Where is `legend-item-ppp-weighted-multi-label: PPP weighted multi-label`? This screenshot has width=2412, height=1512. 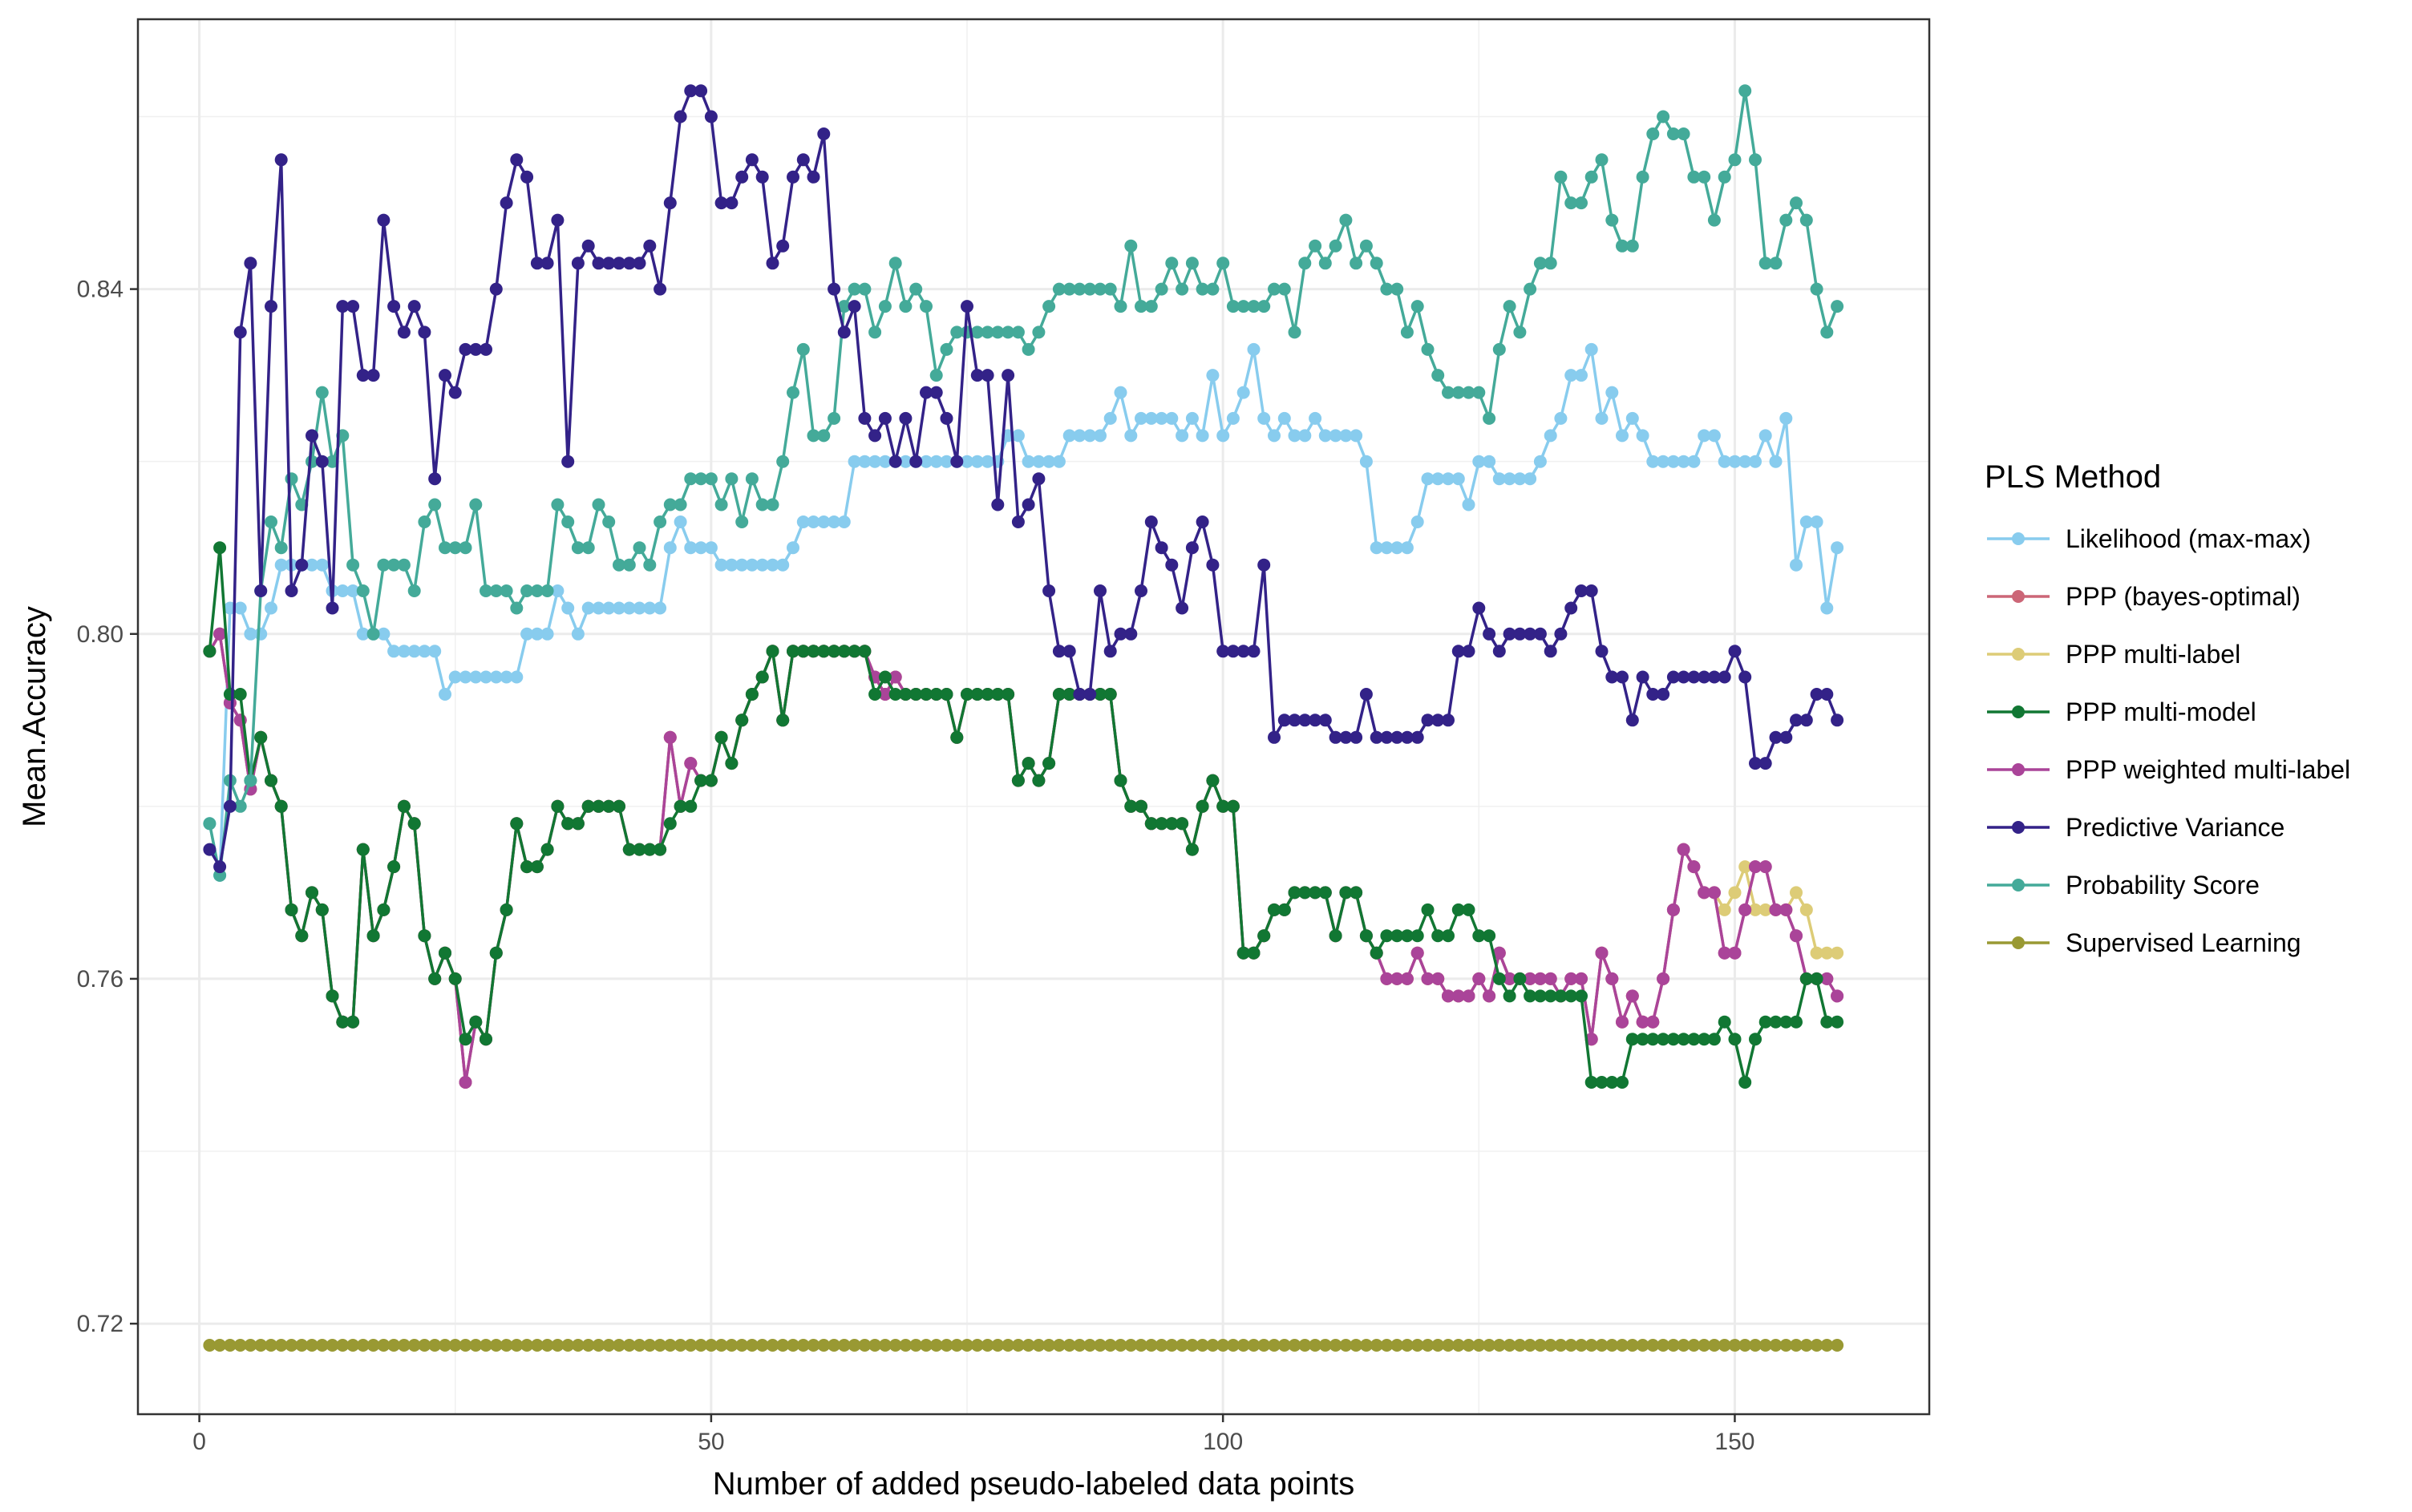 legend-item-ppp-weighted-multi-label: PPP weighted multi-label is located at coordinates (2169, 769).